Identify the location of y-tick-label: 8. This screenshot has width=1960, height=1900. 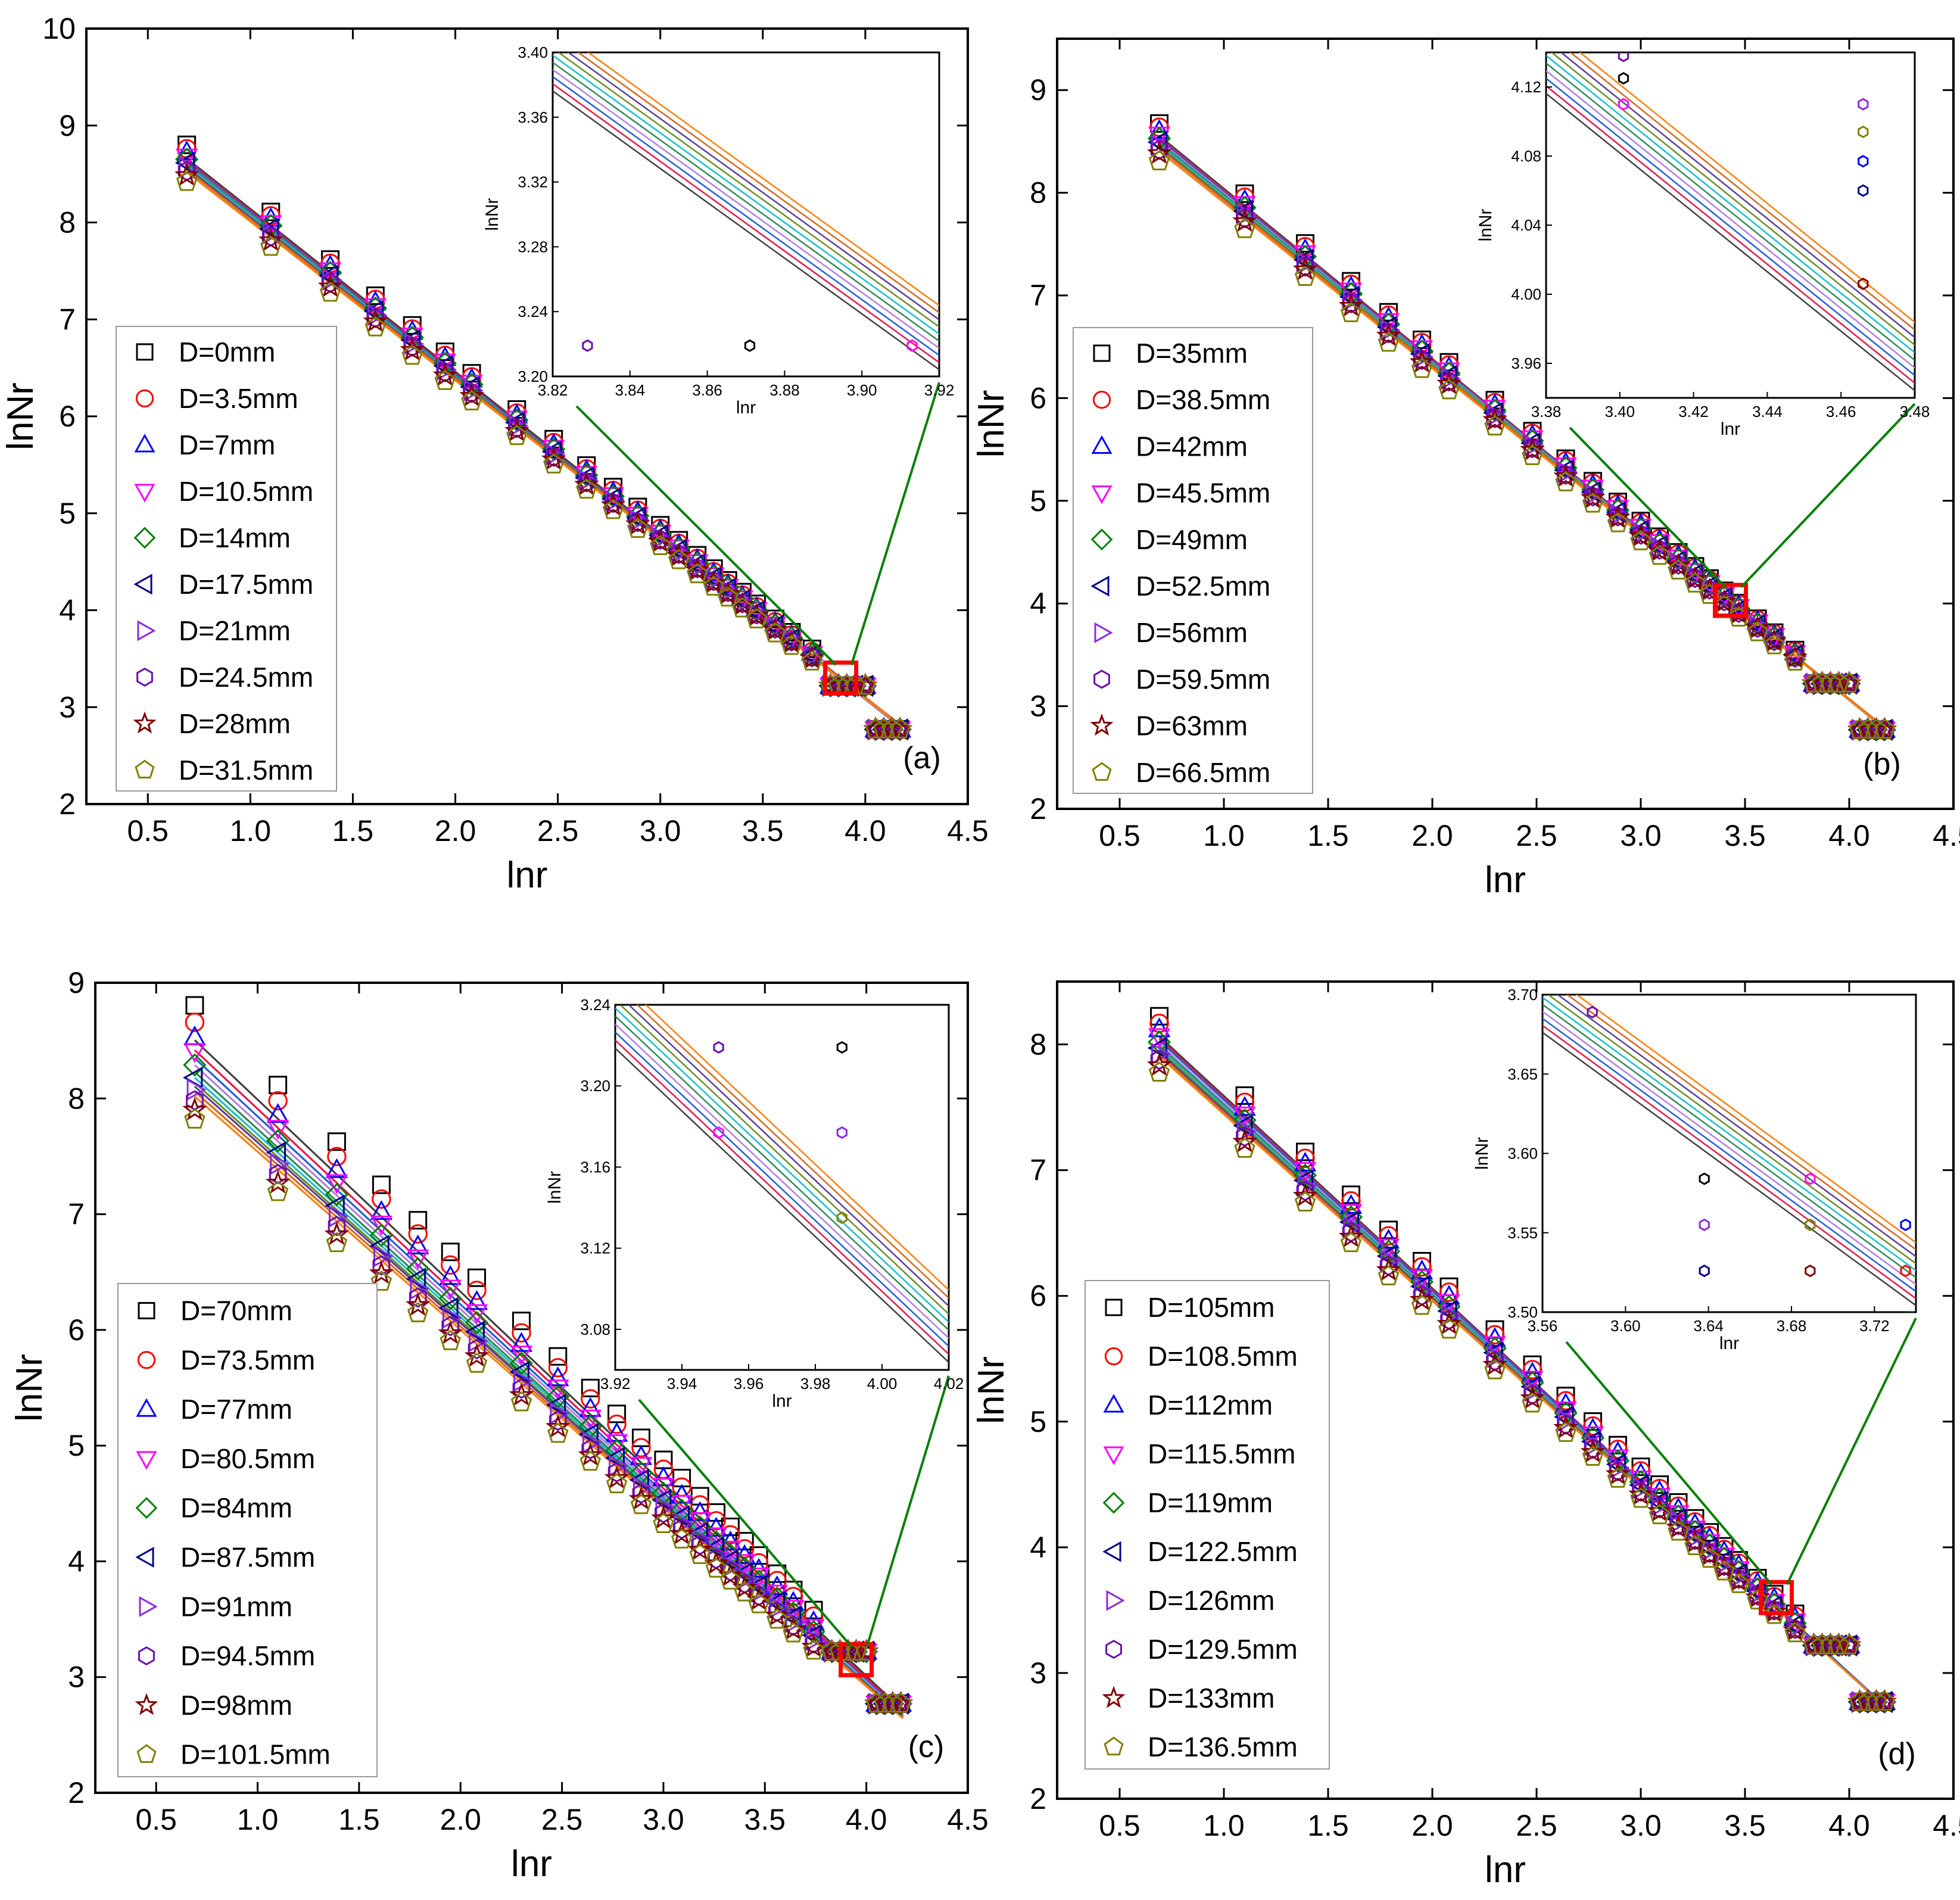
(1038, 193).